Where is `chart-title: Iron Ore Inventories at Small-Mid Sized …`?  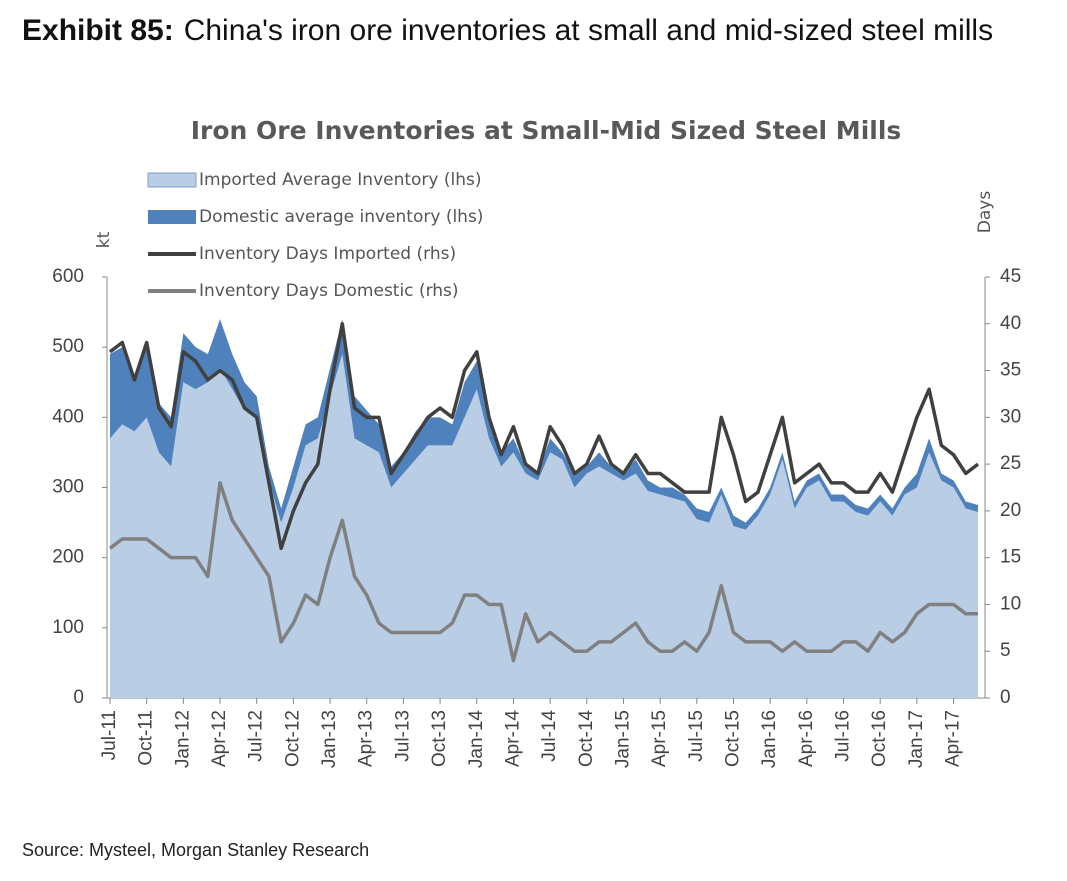 chart-title: Iron Ore Inventories at Small-Mid Sized … is located at coordinates (546, 130).